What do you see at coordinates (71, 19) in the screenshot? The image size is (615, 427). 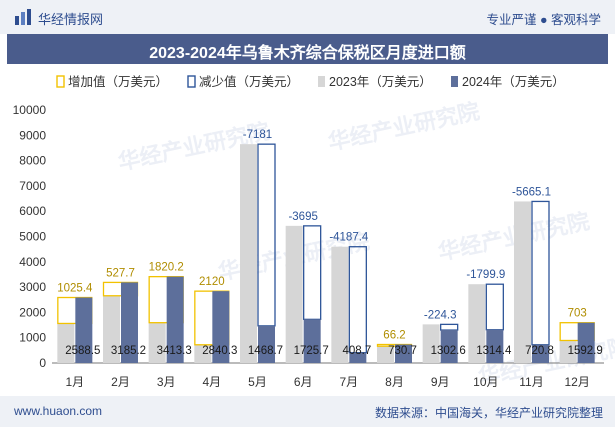 I see `site-name: 华经情报网` at bounding box center [71, 19].